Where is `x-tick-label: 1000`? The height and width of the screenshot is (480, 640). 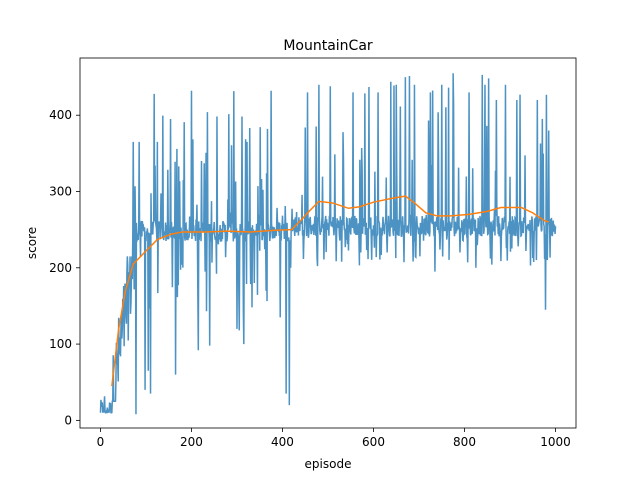
x-tick-label: 1000 is located at coordinates (555, 442).